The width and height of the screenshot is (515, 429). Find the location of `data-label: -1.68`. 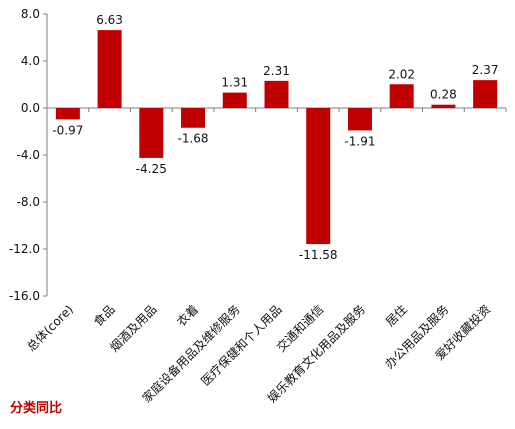

data-label: -1.68 is located at coordinates (193, 139).